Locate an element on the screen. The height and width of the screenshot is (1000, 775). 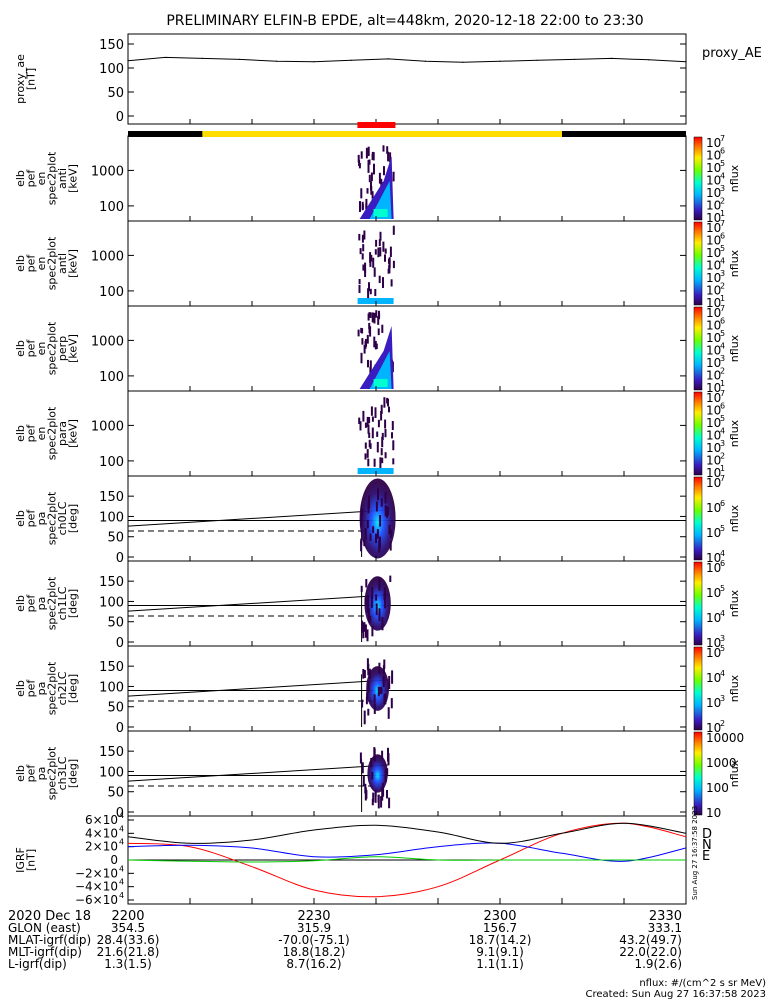
igrf-legend-d: D is located at coordinates (707, 834).